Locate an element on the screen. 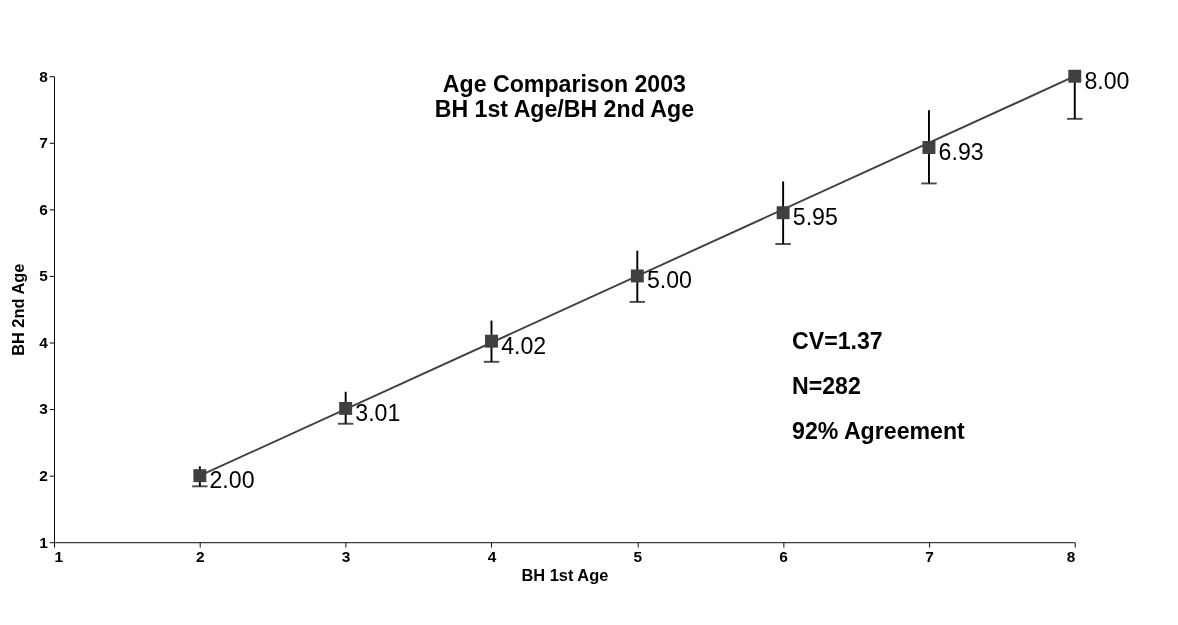  x-tick-label: 6 is located at coordinates (784, 557).